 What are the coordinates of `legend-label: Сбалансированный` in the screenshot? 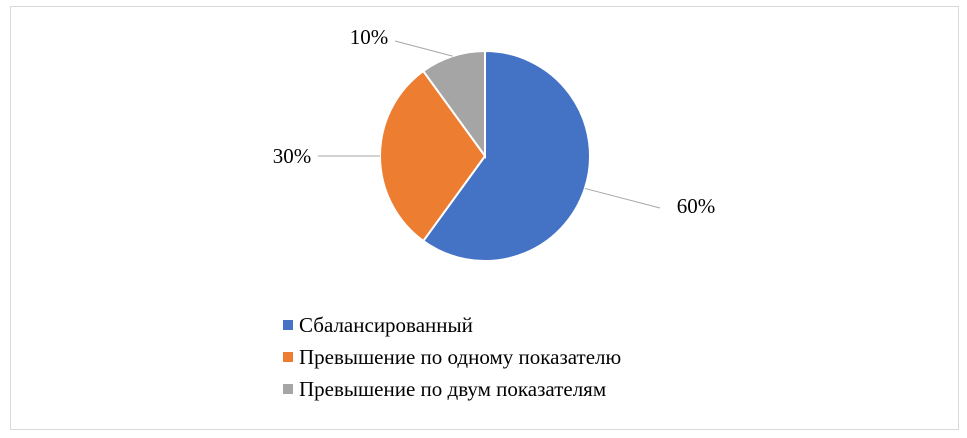 It's located at (386, 324).